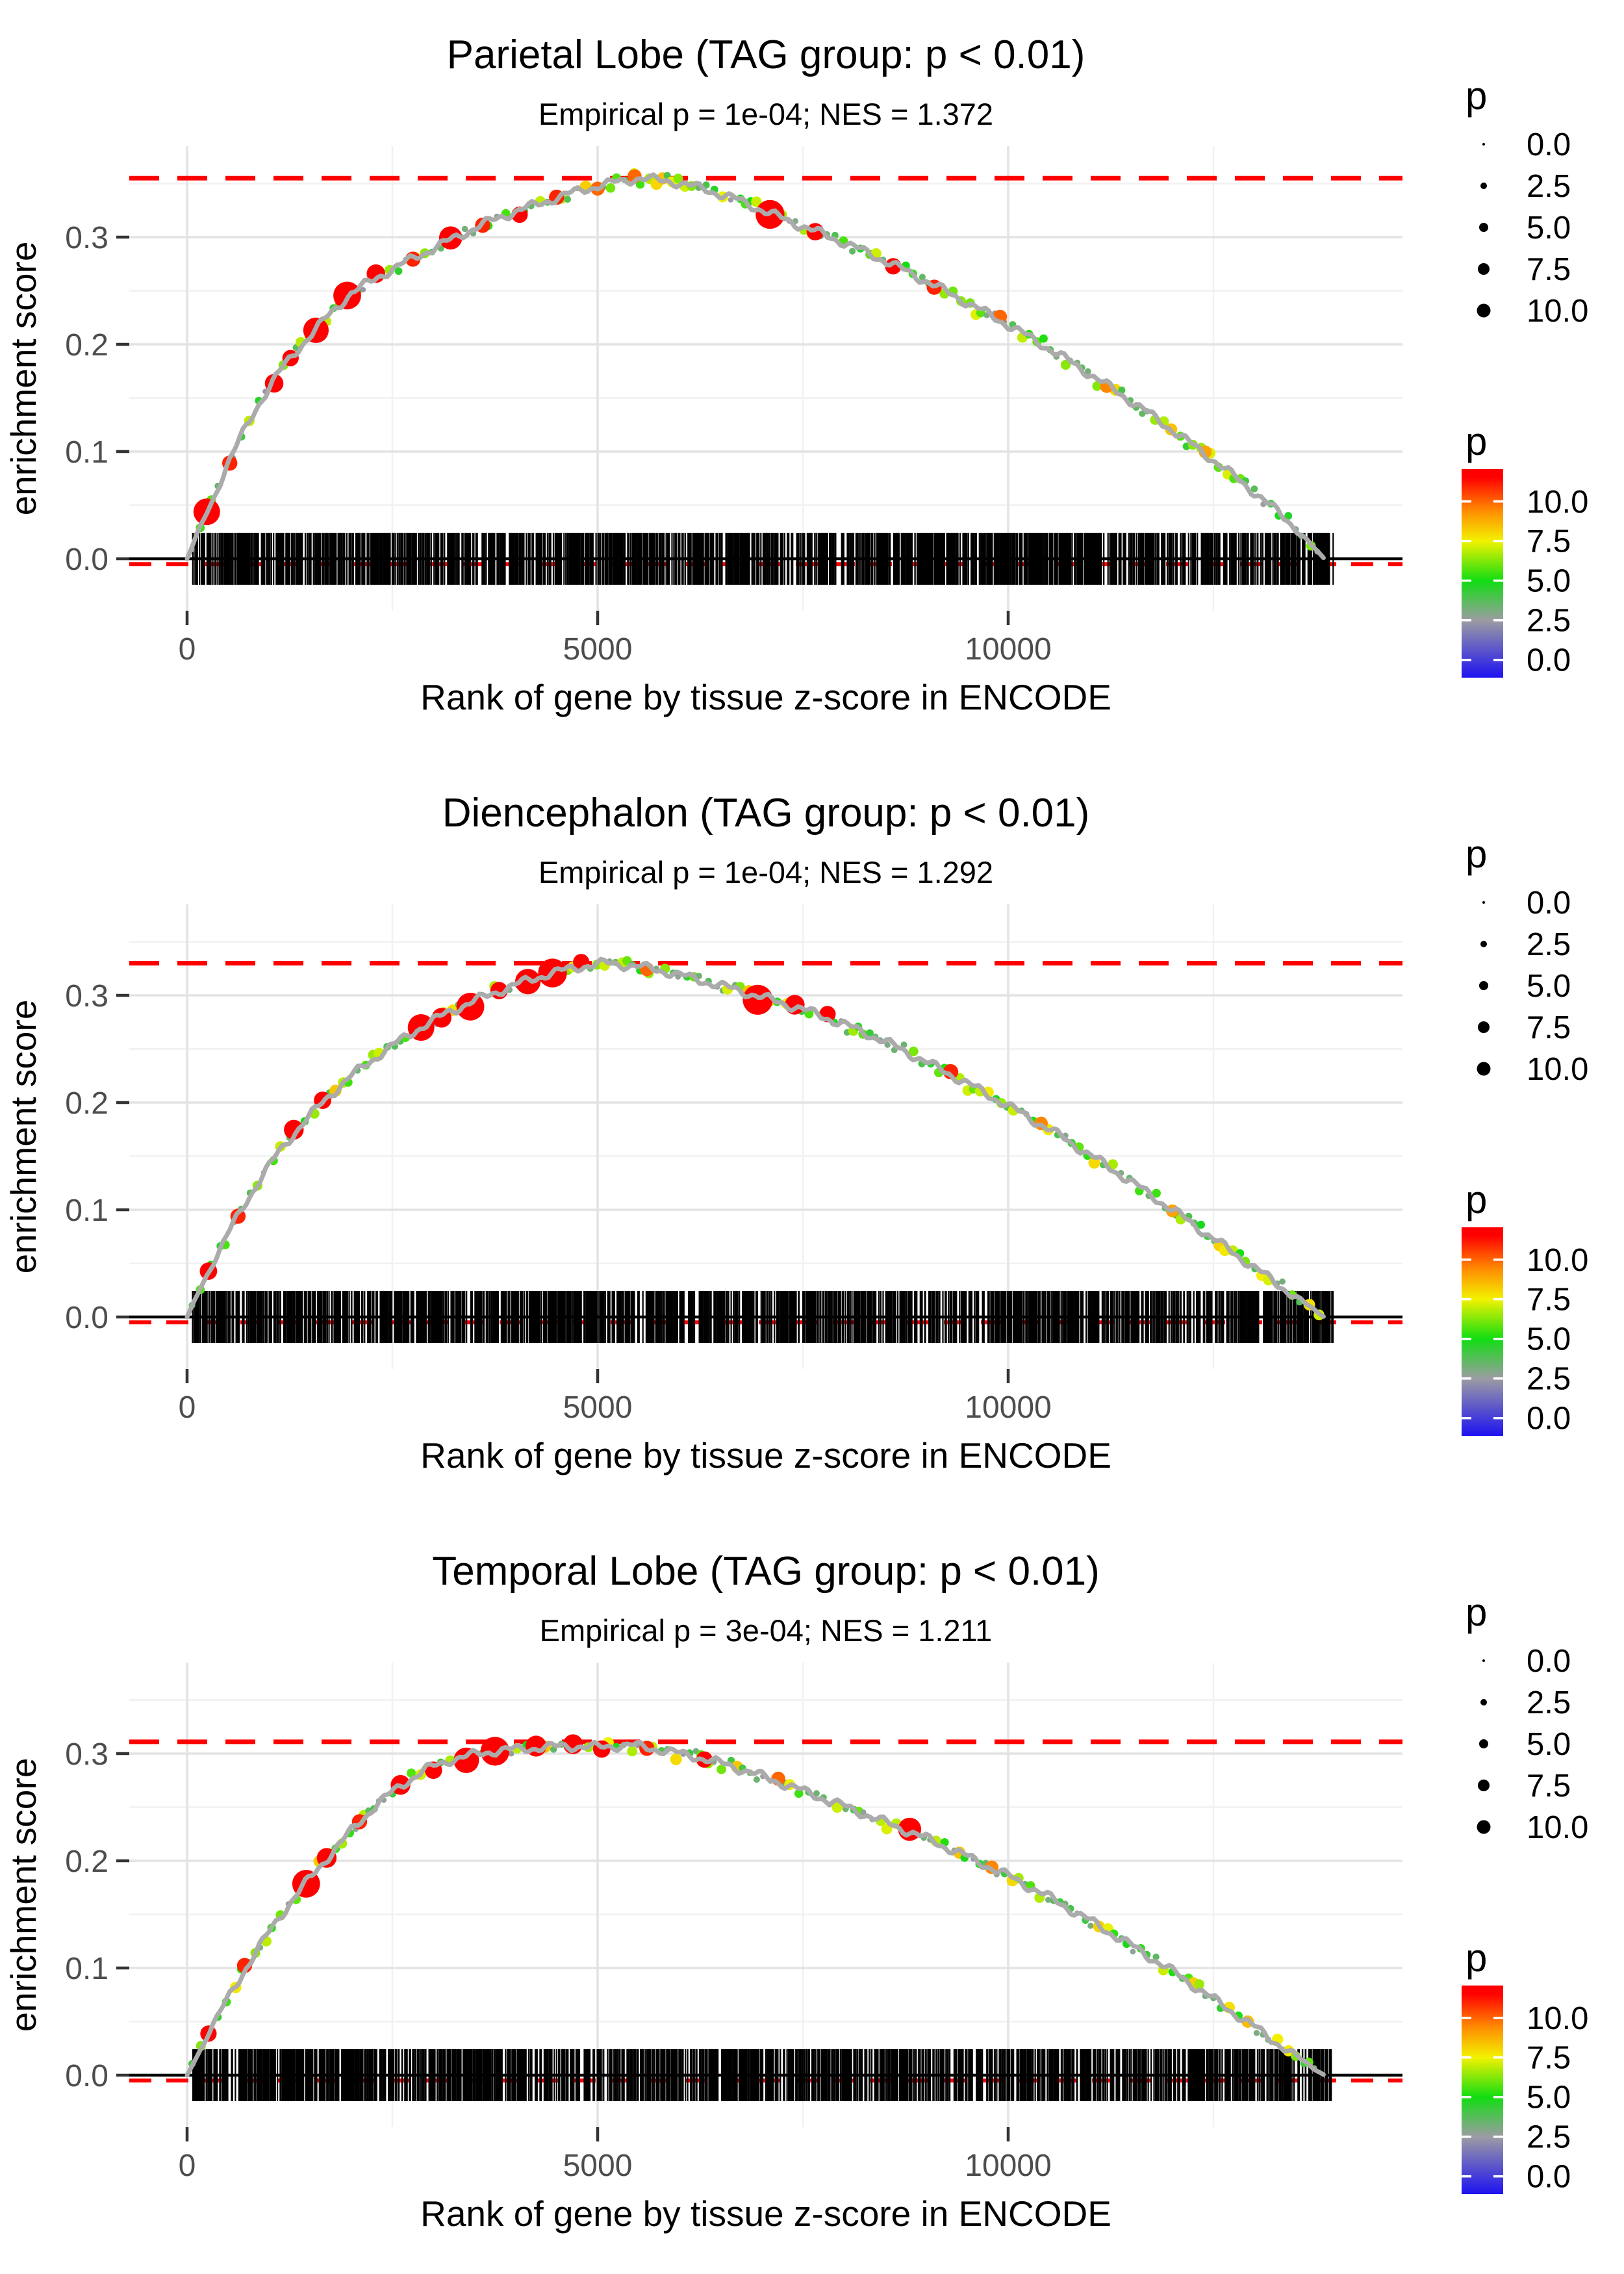 This screenshot has height=2274, width=1624. What do you see at coordinates (766, 872) in the screenshot?
I see `plot-subtitle: Empirical p = 1e-04; NES = 1.292` at bounding box center [766, 872].